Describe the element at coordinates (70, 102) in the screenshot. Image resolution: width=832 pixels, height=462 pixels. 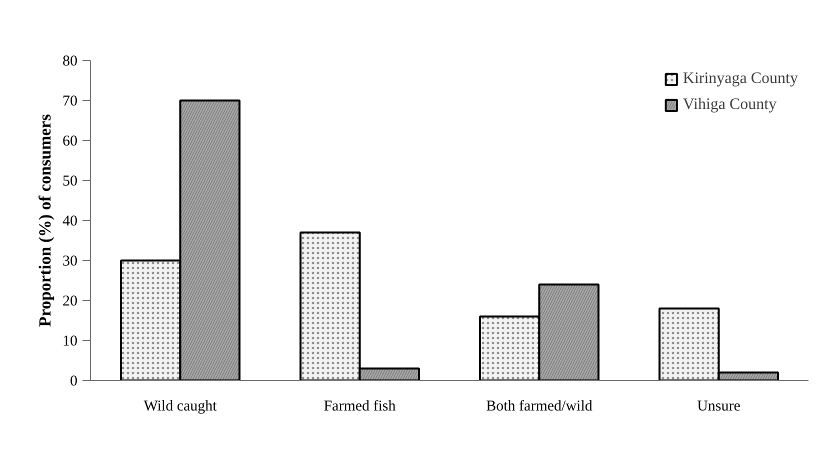
I see `y-tick-label: 70` at that location.